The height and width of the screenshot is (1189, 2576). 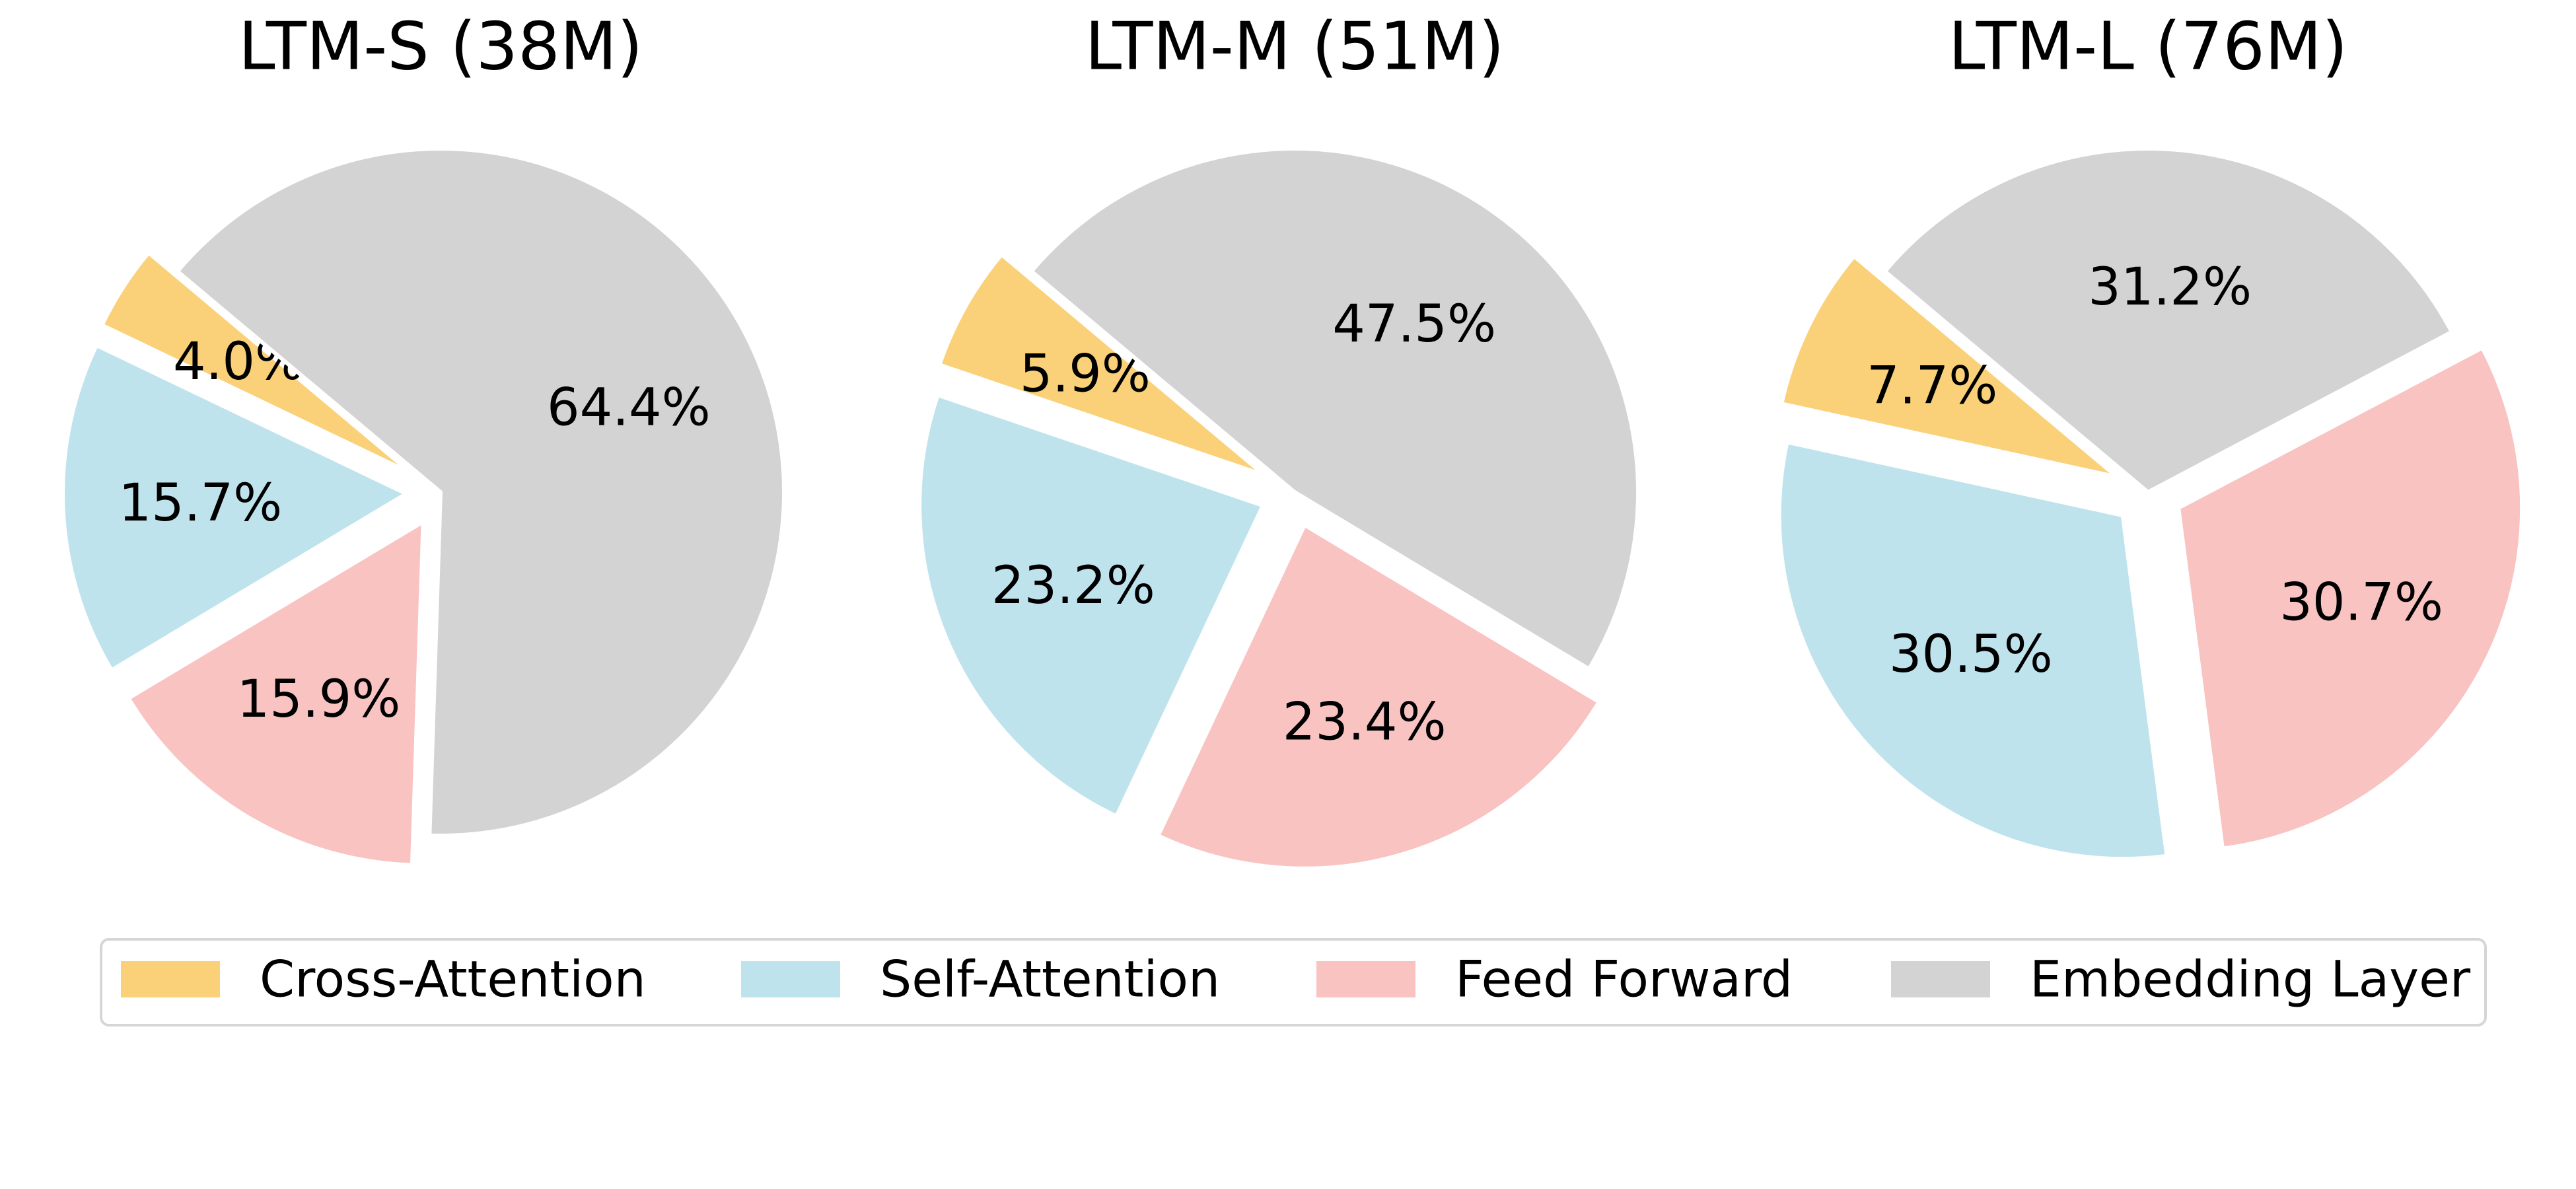 What do you see at coordinates (1624, 979) in the screenshot?
I see `legend-label: Feed Forward` at bounding box center [1624, 979].